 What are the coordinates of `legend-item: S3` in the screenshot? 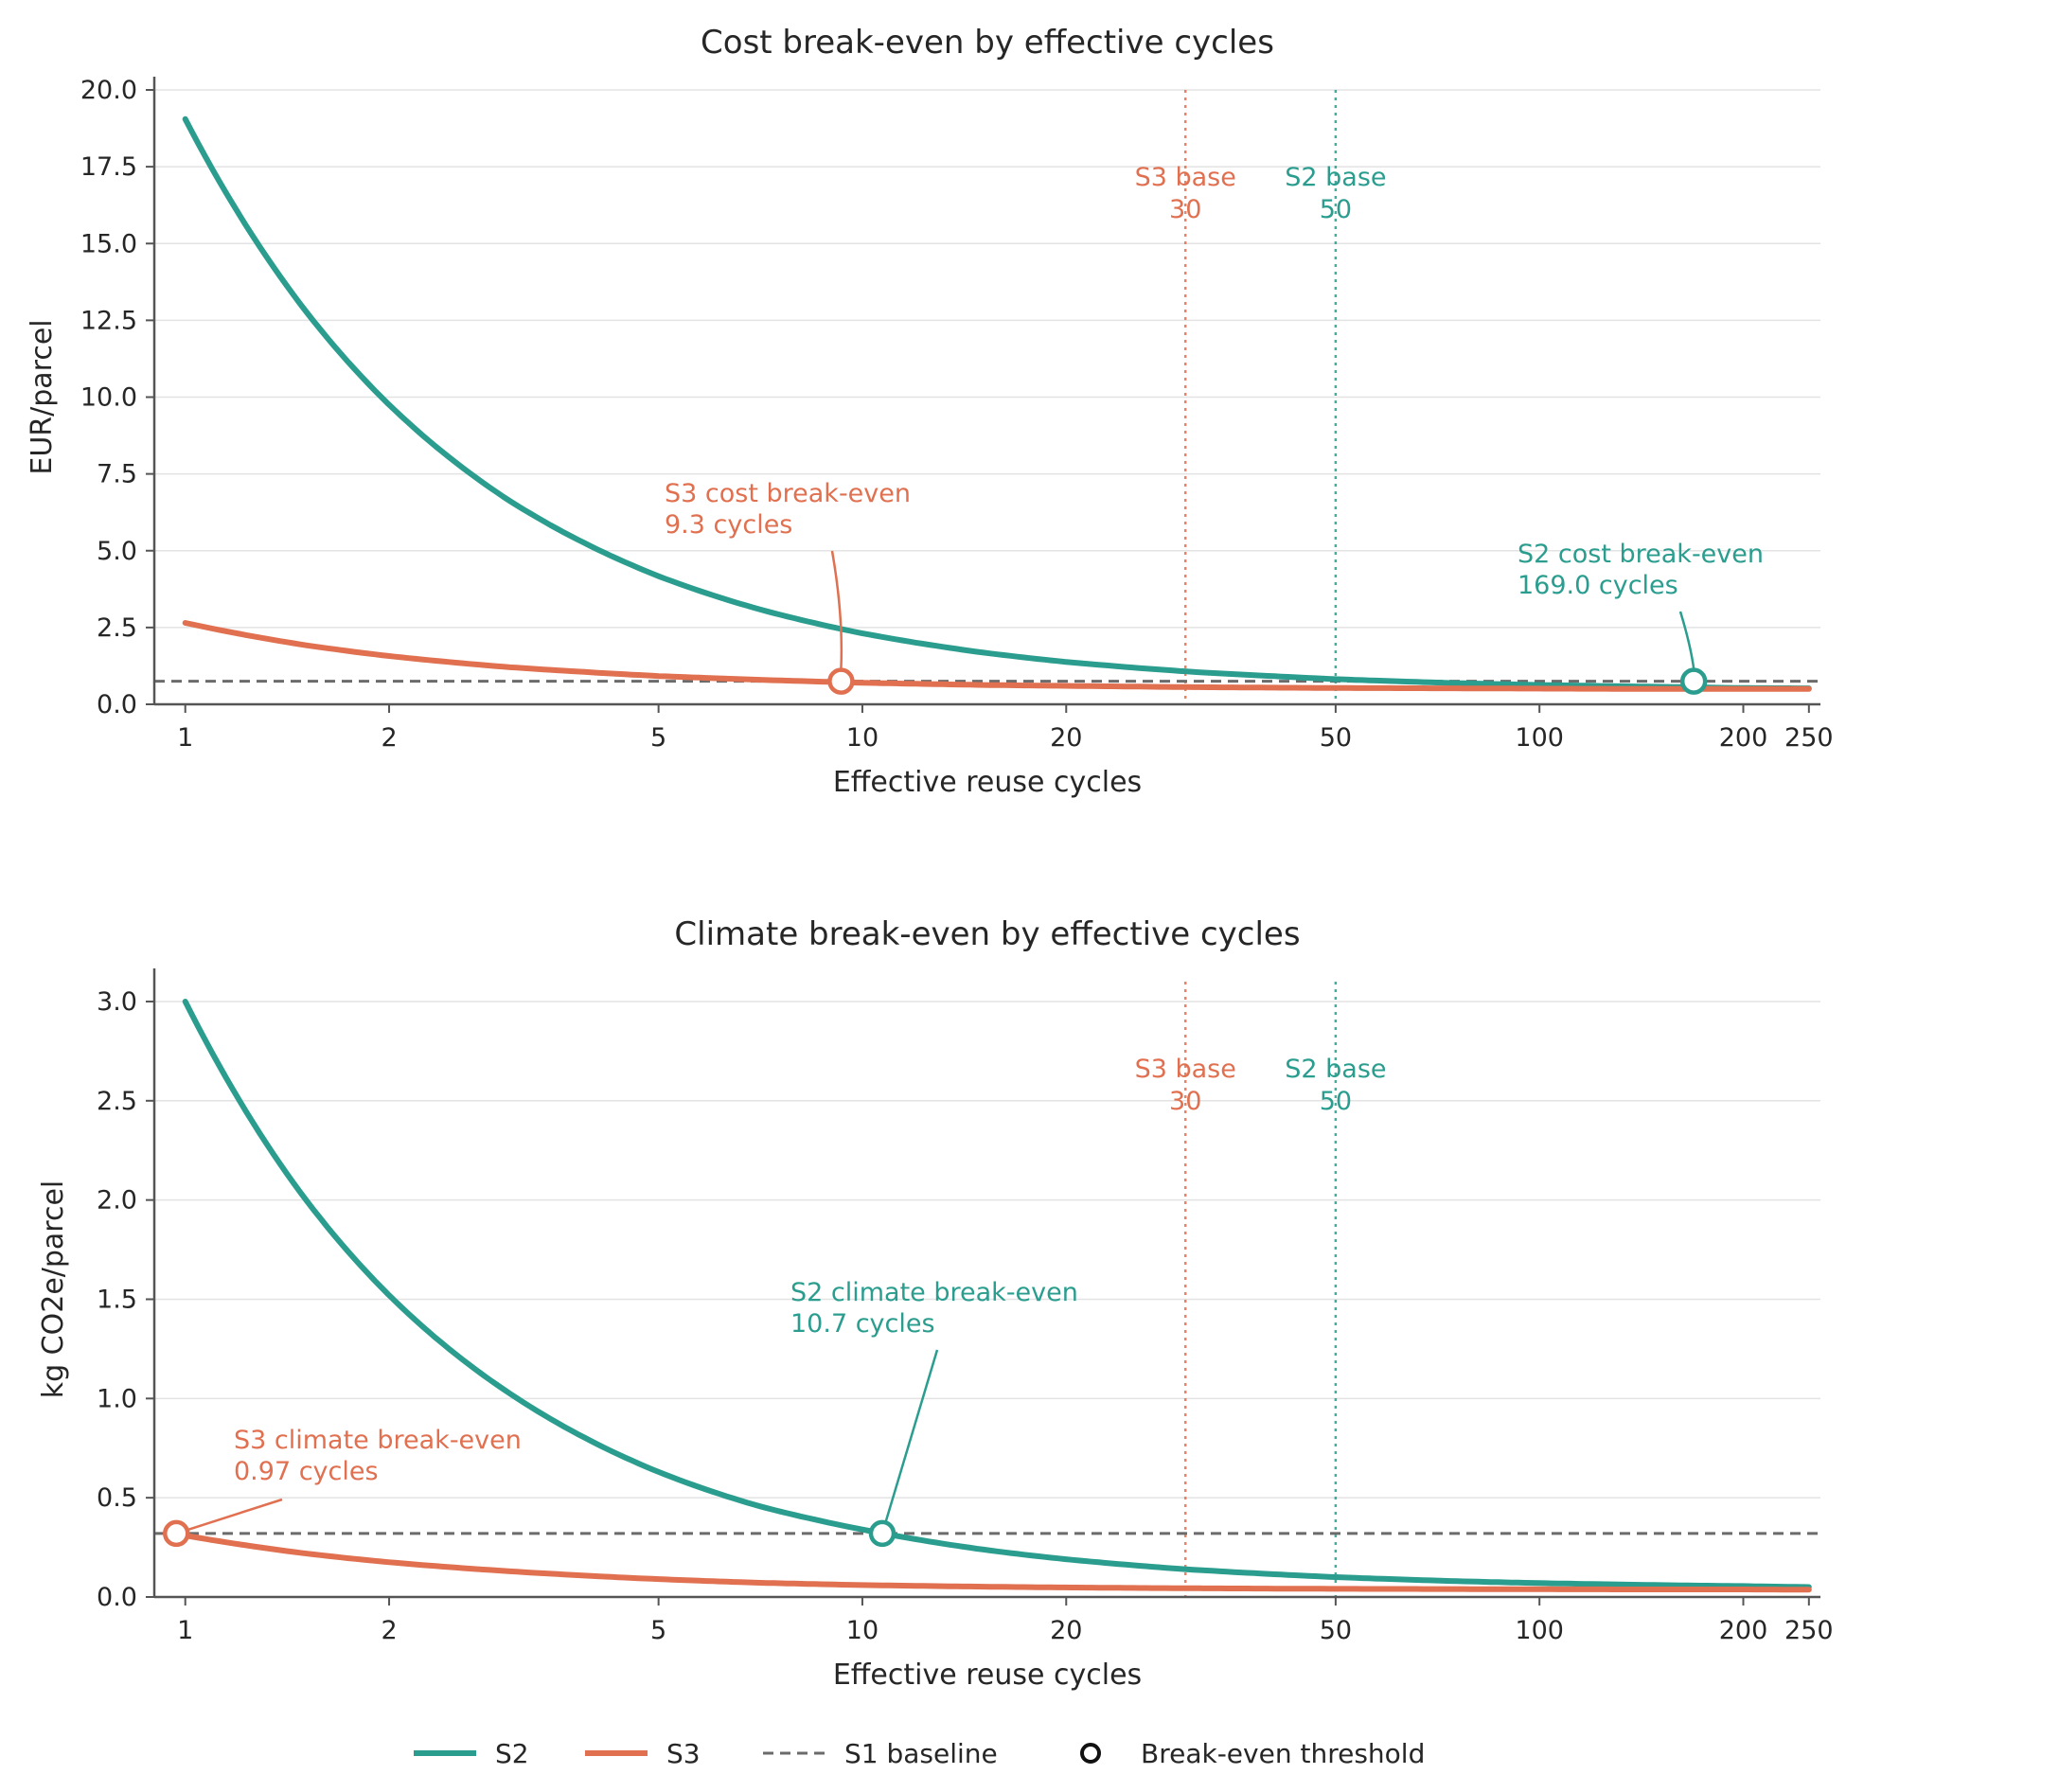 It's located at (643, 1753).